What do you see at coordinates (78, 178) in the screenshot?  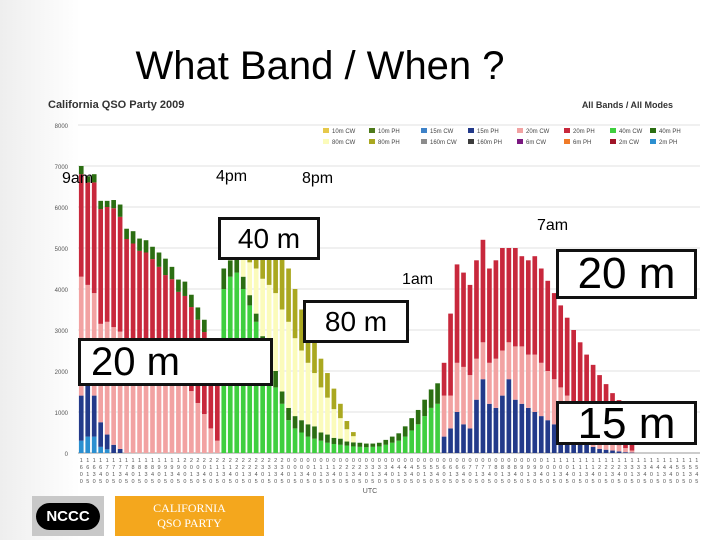 I see `time-label-9am: 9am` at bounding box center [78, 178].